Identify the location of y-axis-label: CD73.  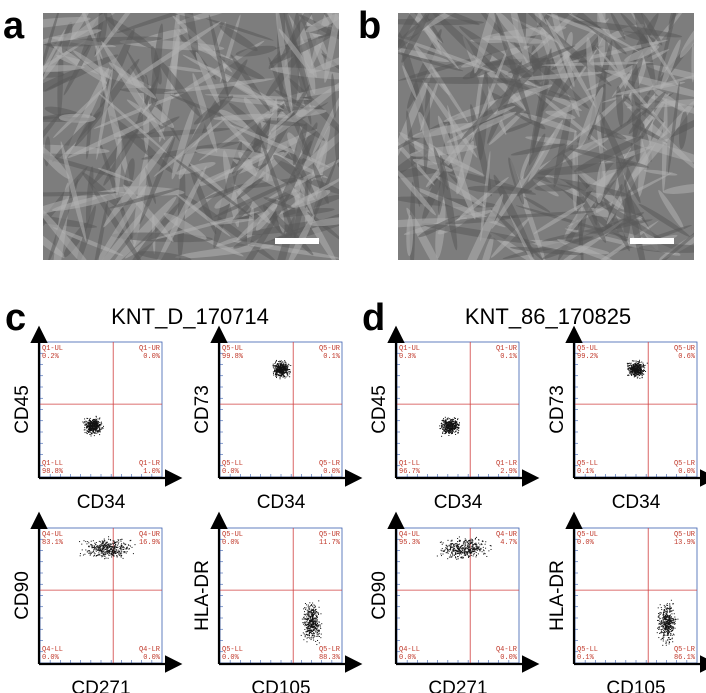
(557, 409).